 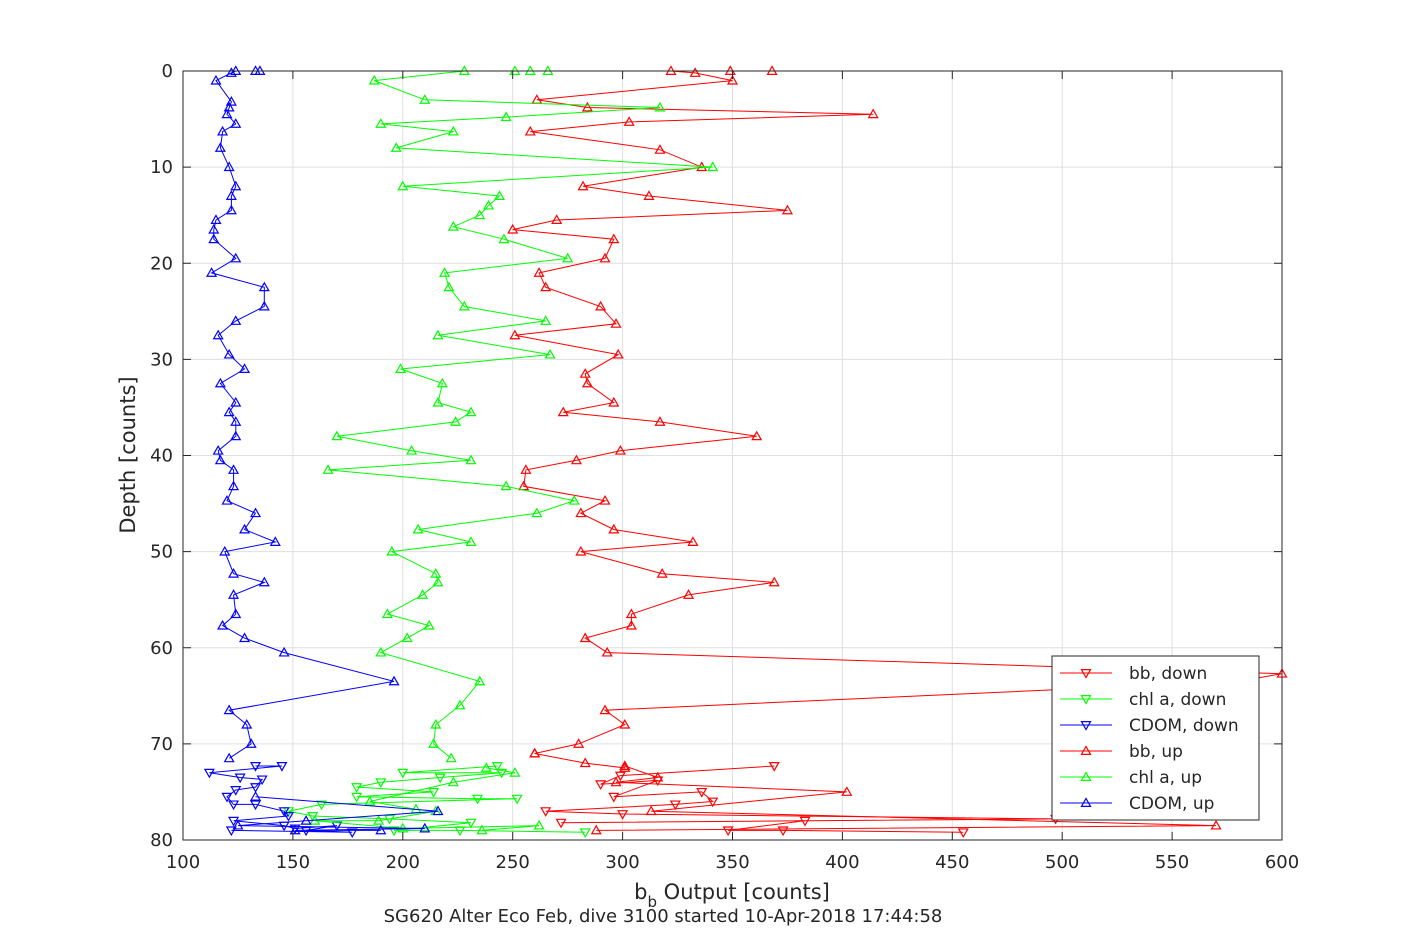 What do you see at coordinates (640, 892) in the screenshot?
I see `x-axis-label-main: b` at bounding box center [640, 892].